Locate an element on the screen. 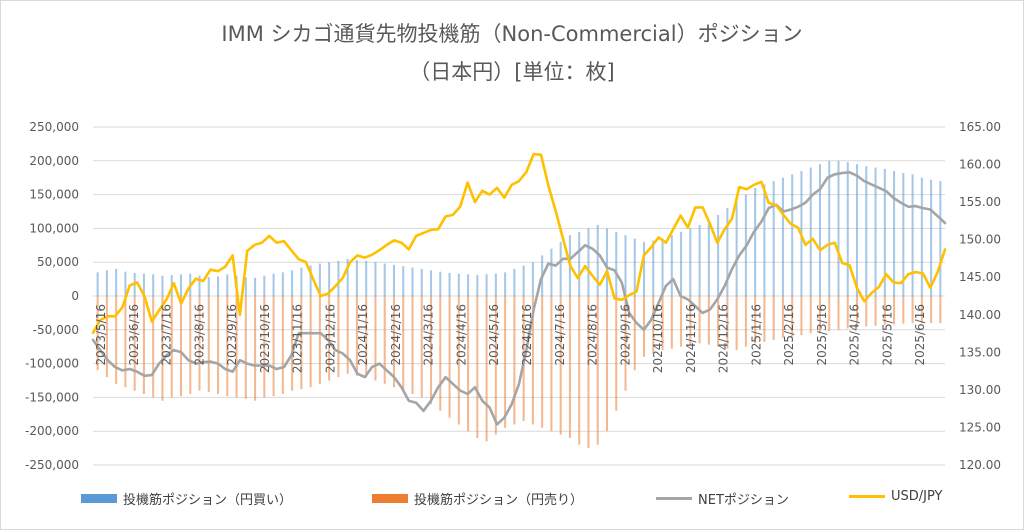 The width and height of the screenshot is (1024, 530). y-left-tick-label: -200,000 is located at coordinates (52, 431).